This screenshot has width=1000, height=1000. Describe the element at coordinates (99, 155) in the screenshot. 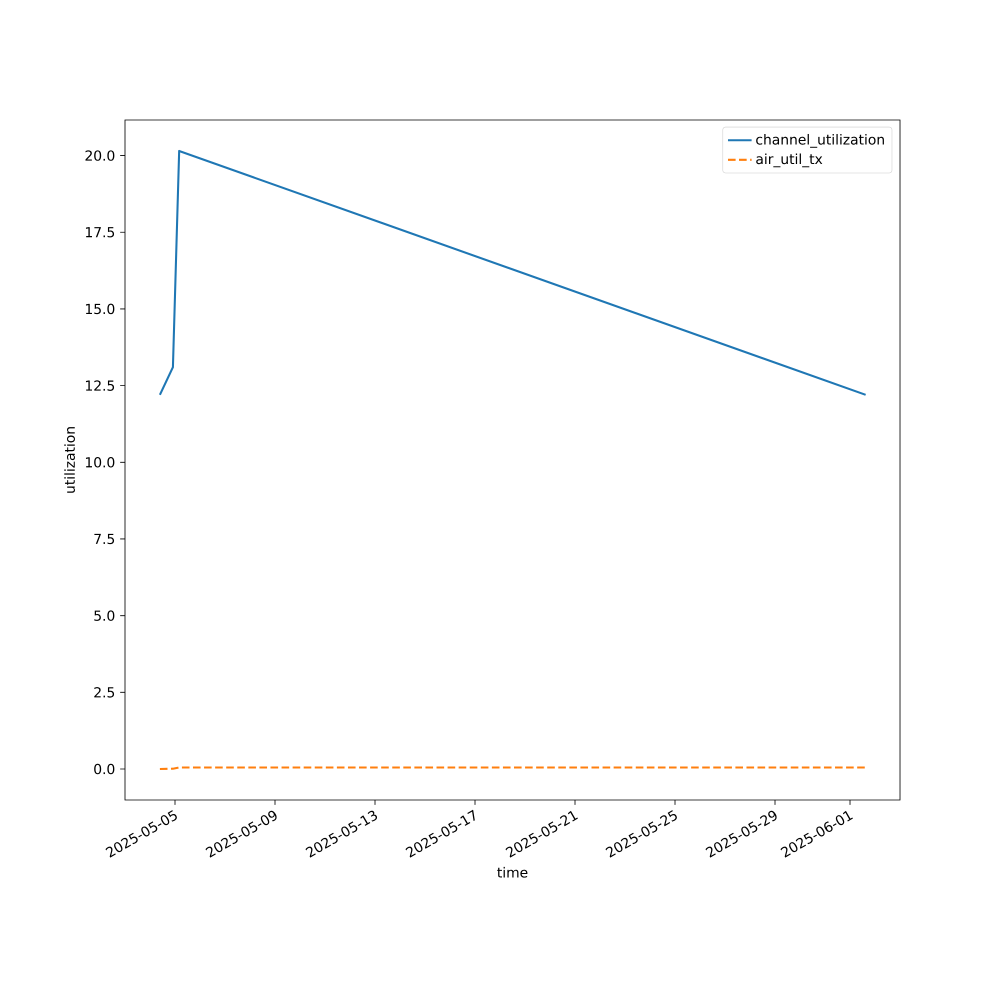

I see `y-tick-label: 20.0` at that location.